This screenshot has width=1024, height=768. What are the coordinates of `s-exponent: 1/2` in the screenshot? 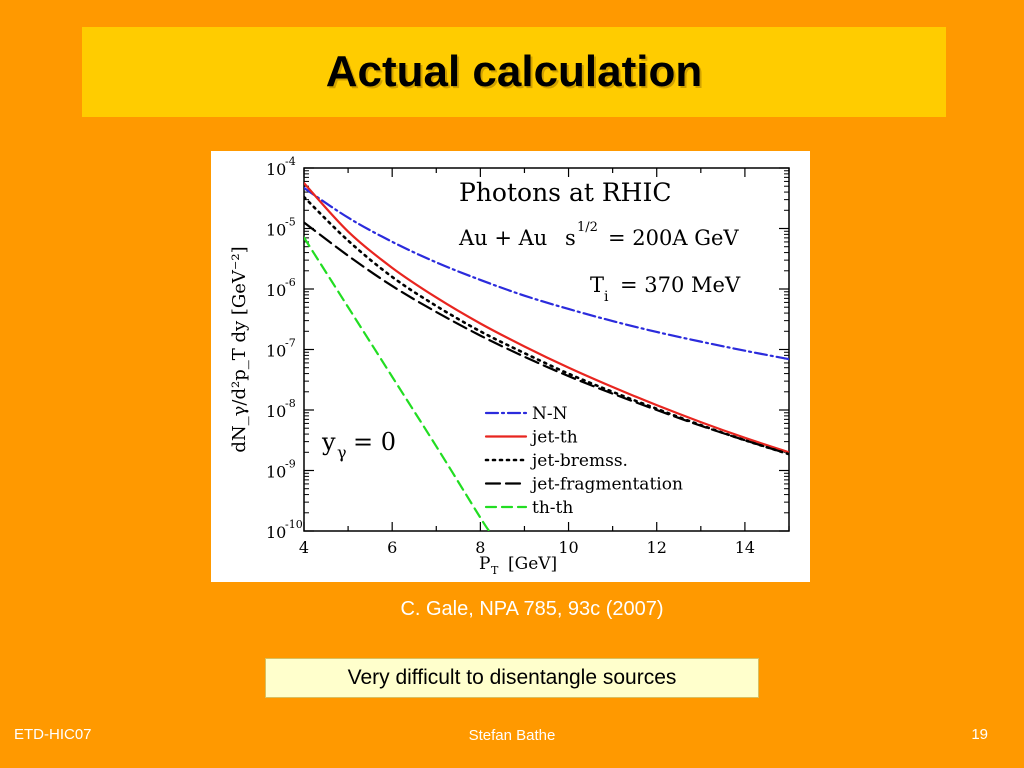 It's located at (587, 227).